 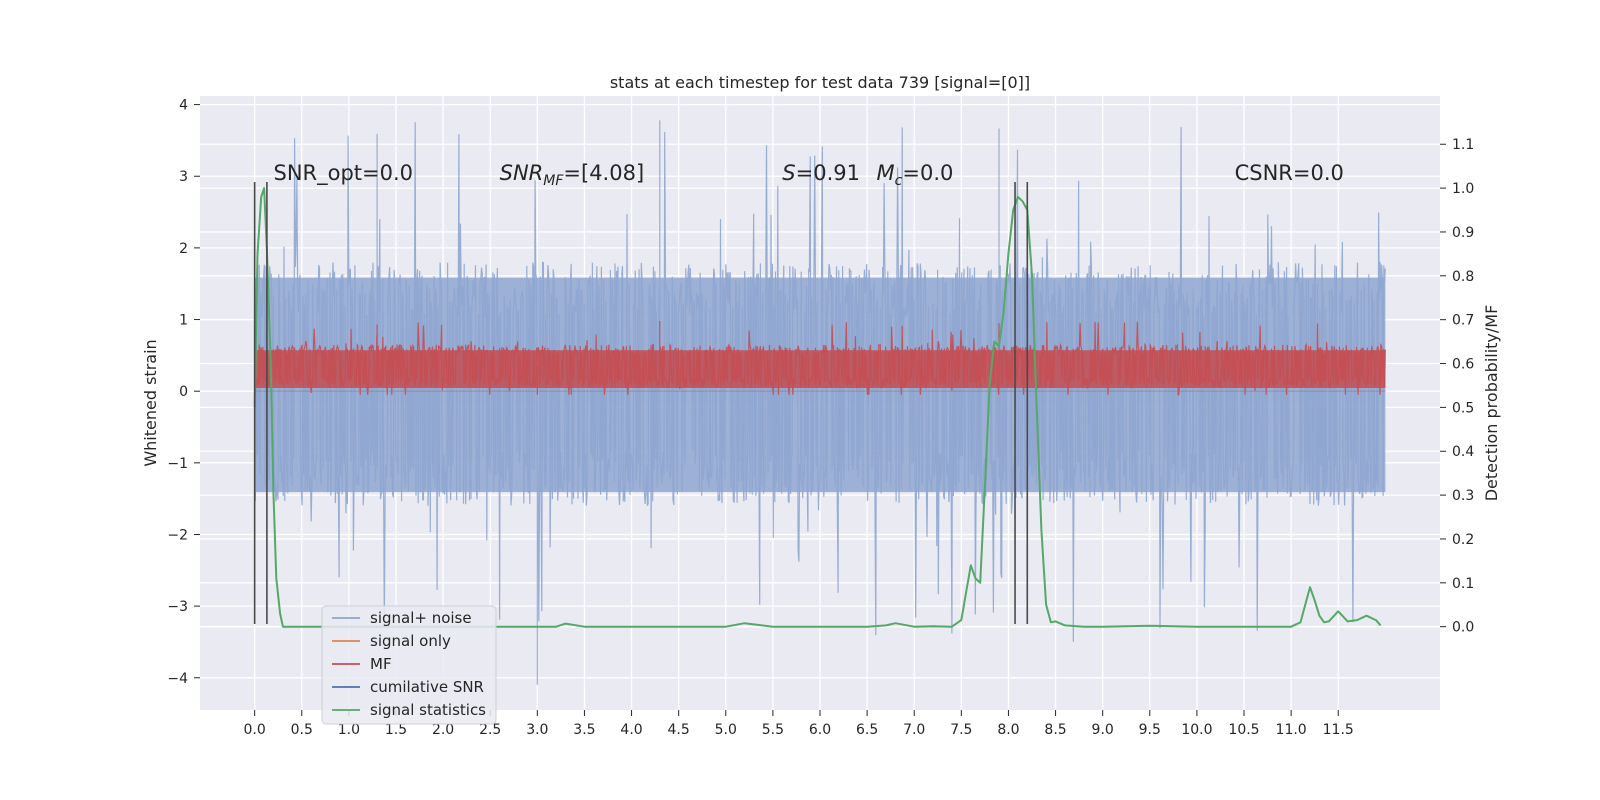 What do you see at coordinates (490, 730) in the screenshot?
I see `x-tick-label: 2.5` at bounding box center [490, 730].